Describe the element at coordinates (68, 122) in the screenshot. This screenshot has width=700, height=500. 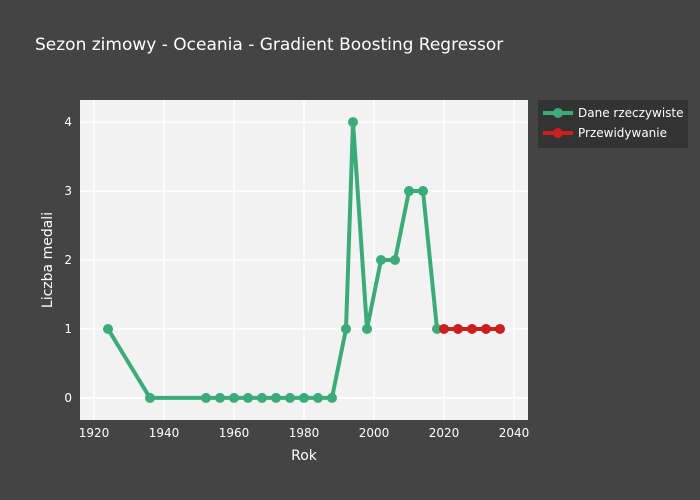
I see `y-tick-label: 4` at that location.